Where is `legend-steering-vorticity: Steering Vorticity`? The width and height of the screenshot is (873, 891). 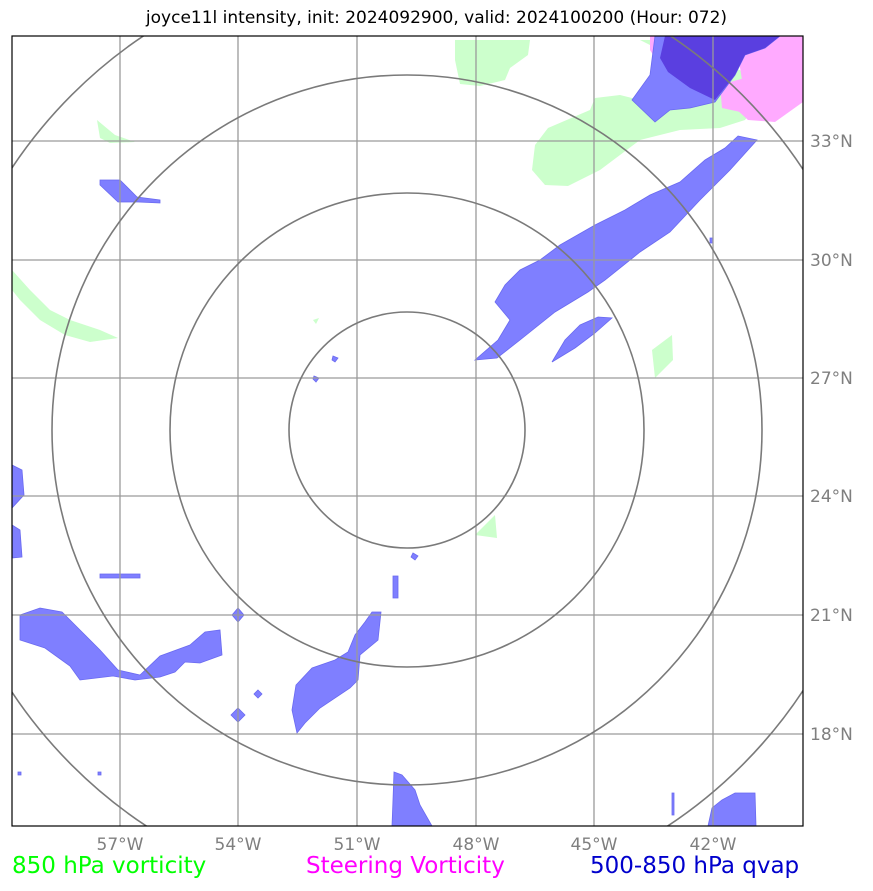 legend-steering-vorticity: Steering Vorticity is located at coordinates (405, 866).